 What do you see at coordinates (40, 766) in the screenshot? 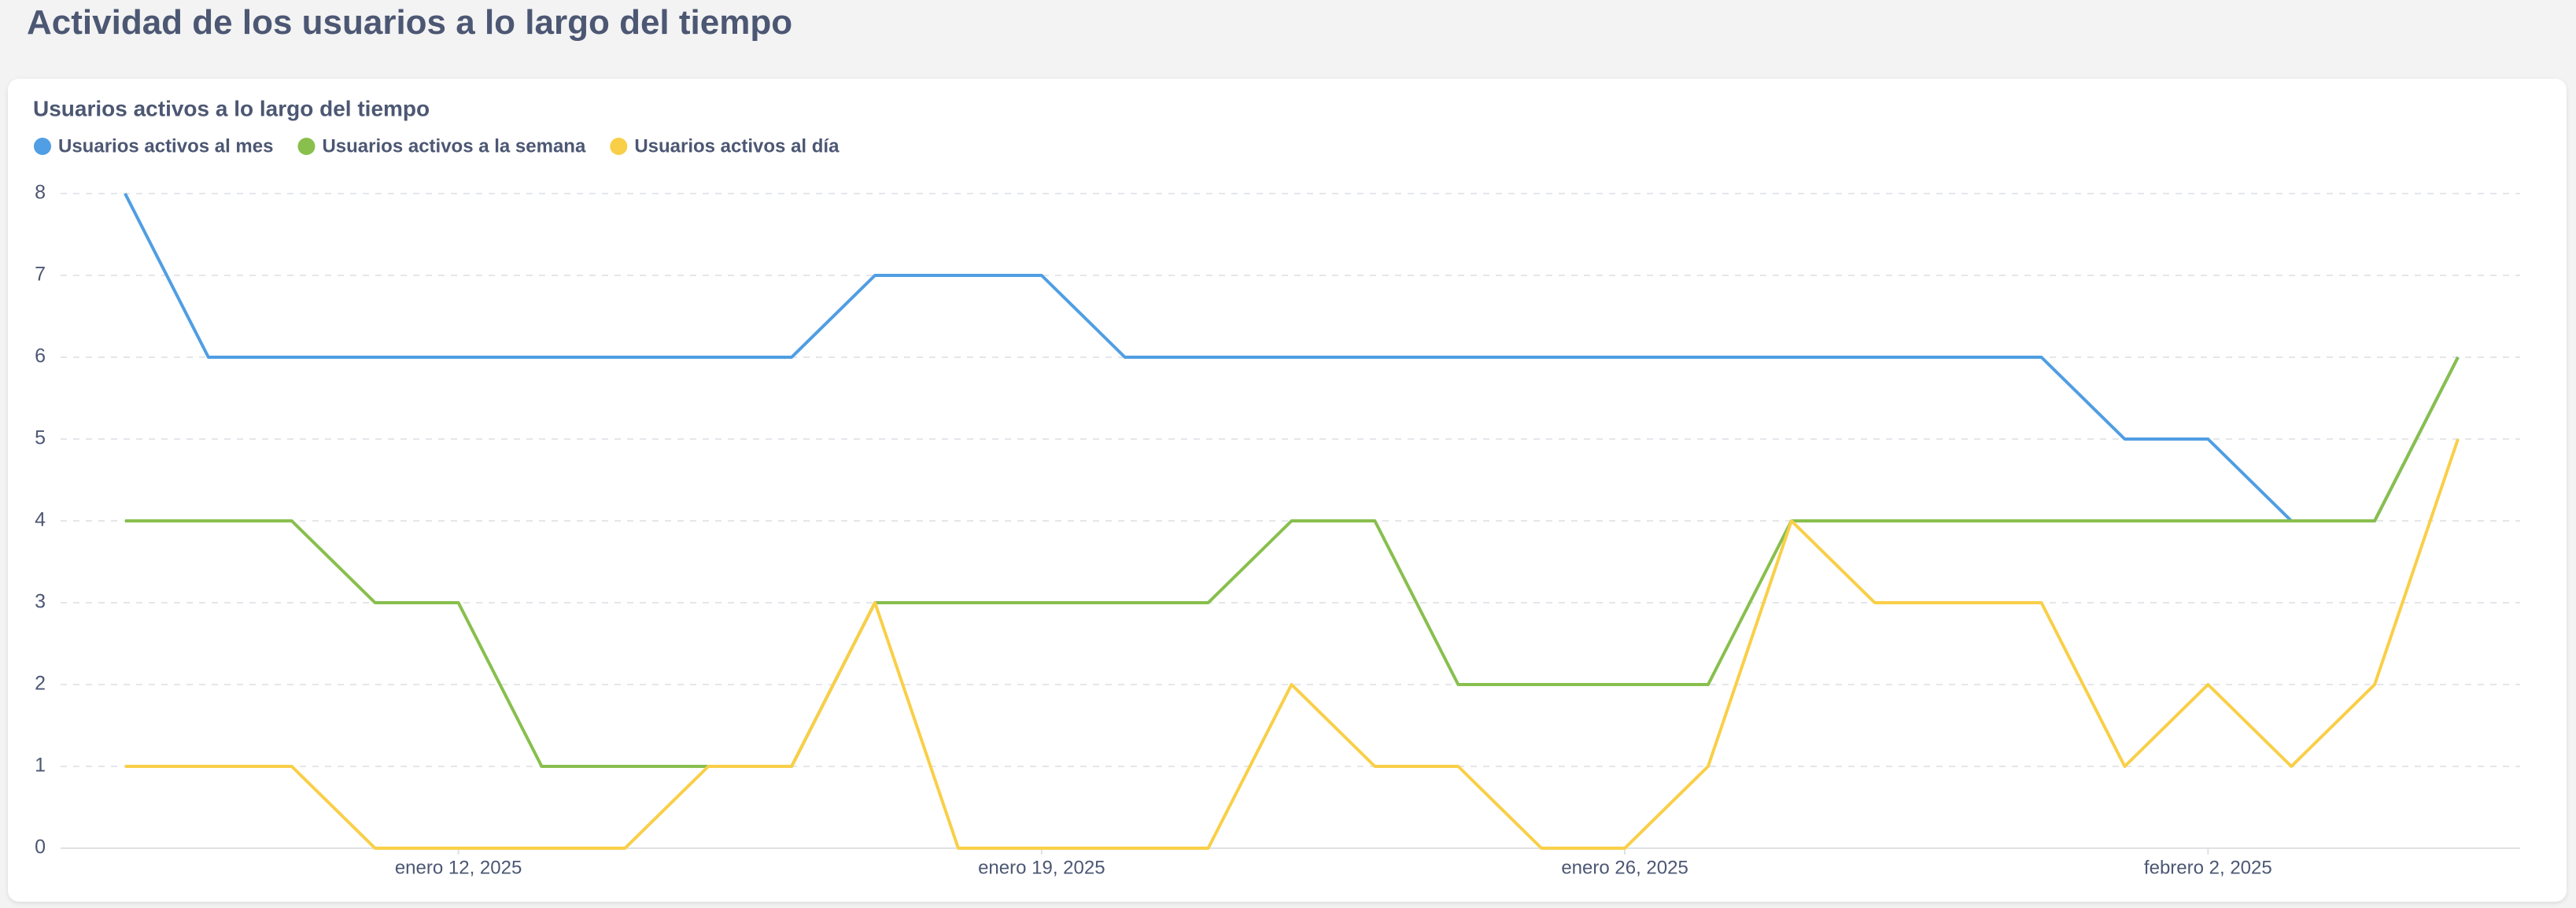
I see `y-tick-label: 1` at bounding box center [40, 766].